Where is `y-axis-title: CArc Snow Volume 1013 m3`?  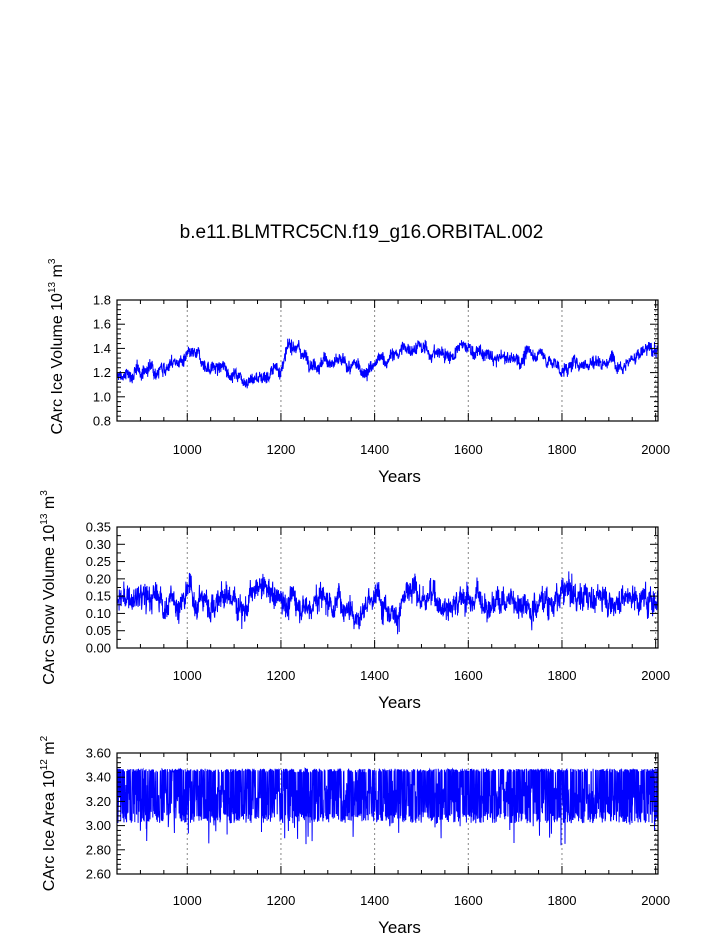 y-axis-title: CArc Snow Volume 1013 m3 is located at coordinates (48, 587).